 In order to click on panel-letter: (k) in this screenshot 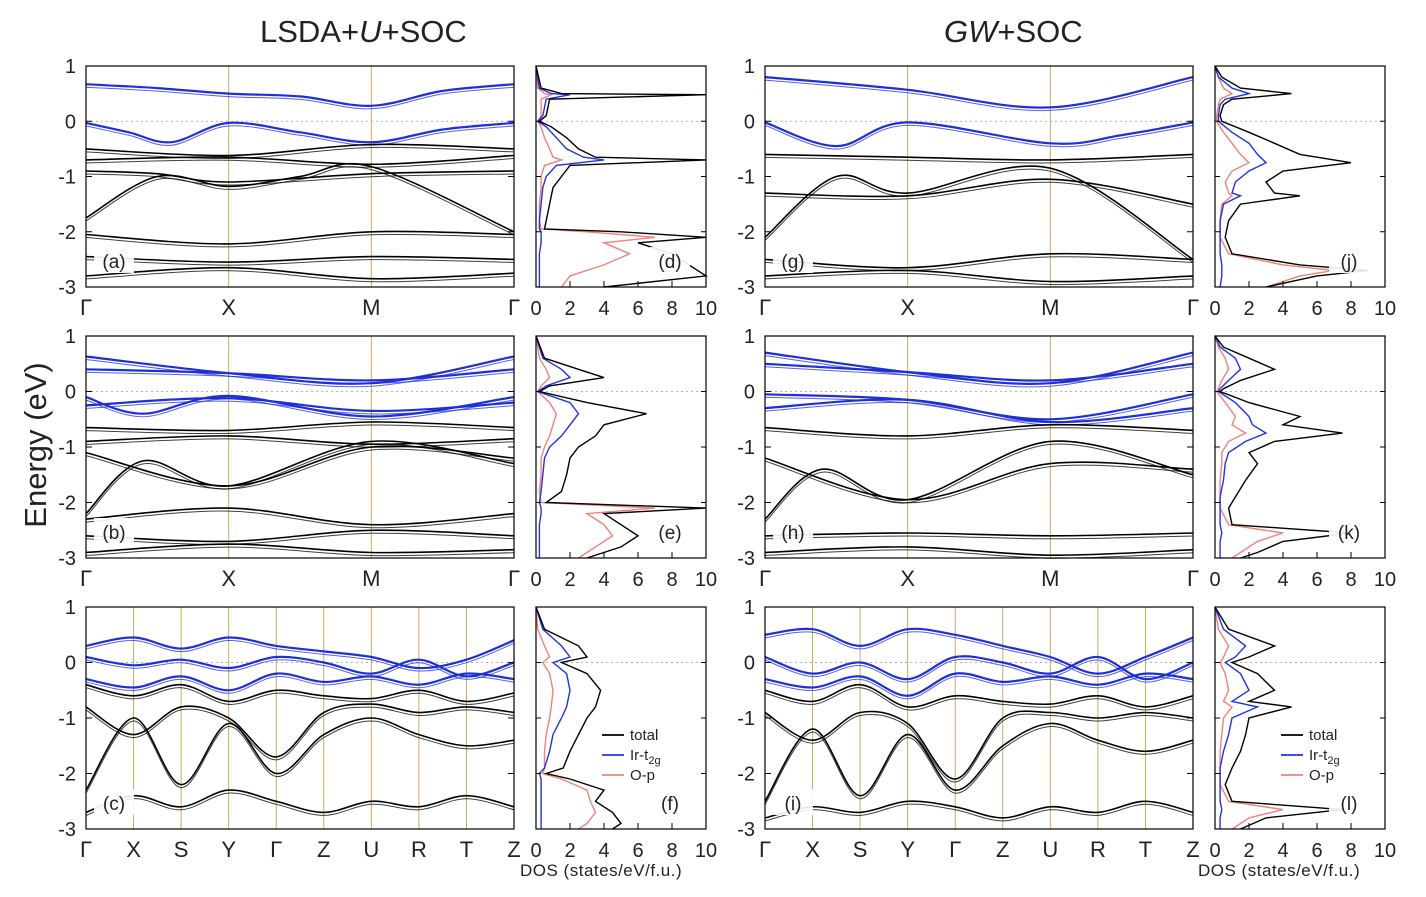, I will do `click(1349, 533)`.